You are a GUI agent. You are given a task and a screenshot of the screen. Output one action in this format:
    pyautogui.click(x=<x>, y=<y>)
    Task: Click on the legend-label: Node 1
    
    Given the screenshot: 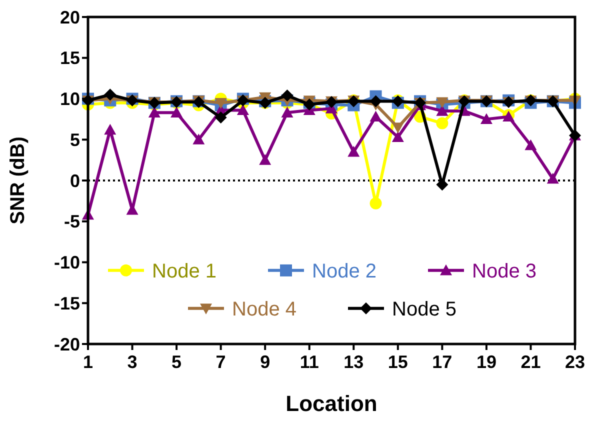 What is the action you would take?
    pyautogui.click(x=184, y=271)
    